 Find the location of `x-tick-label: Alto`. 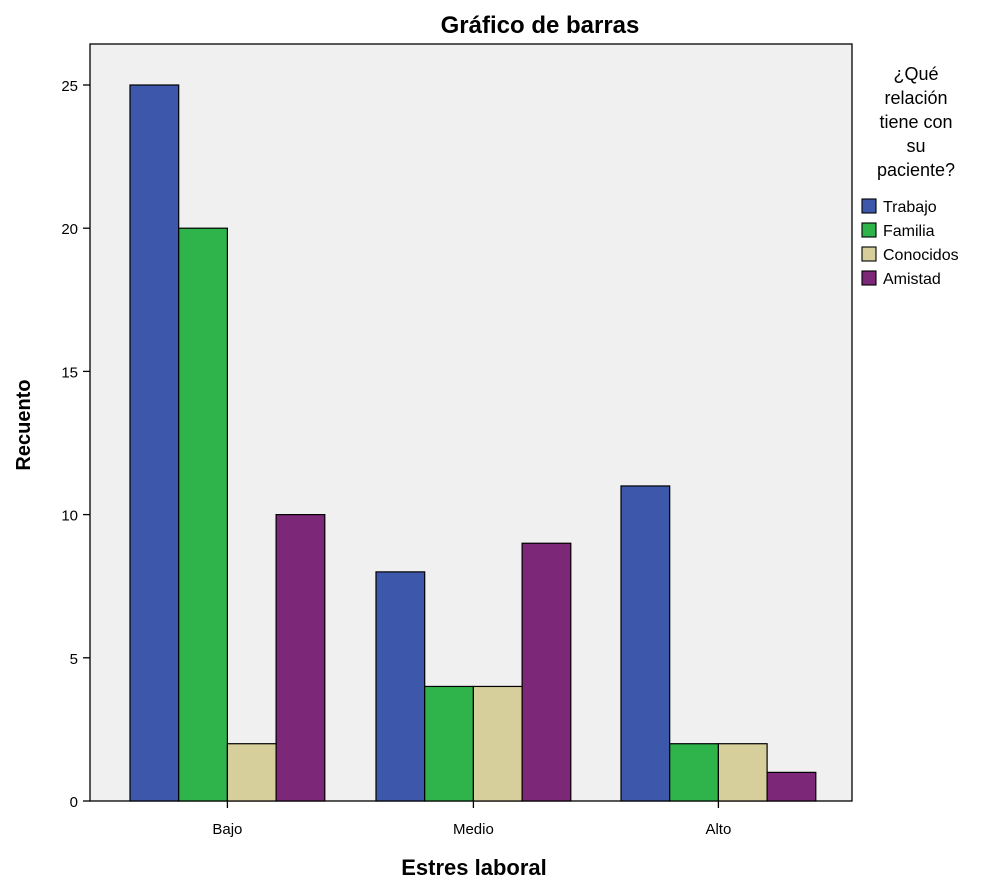

x-tick-label: Alto is located at coordinates (718, 829).